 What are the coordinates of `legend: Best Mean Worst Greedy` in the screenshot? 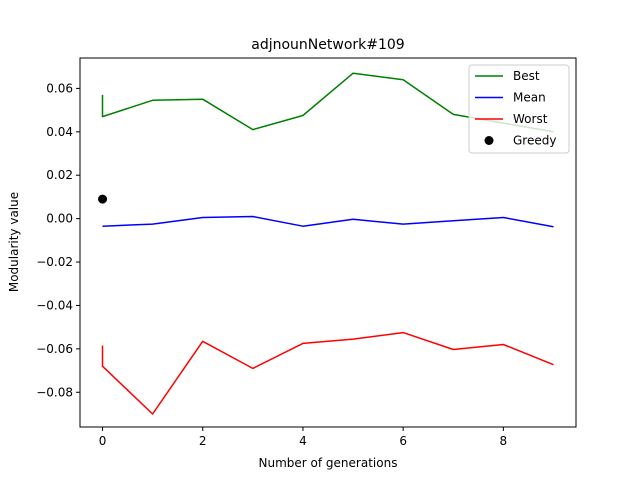 It's located at (519, 109).